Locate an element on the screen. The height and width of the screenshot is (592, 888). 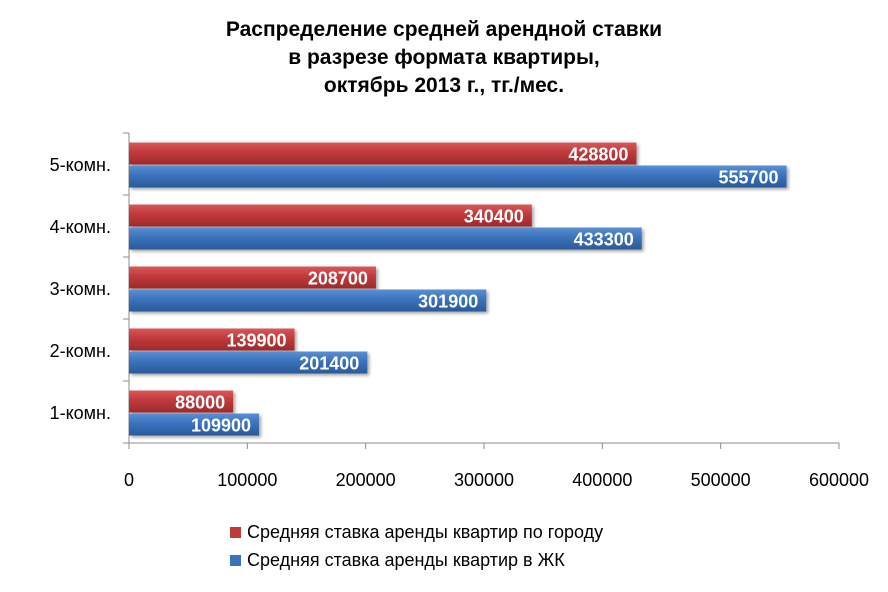
data-label: 208700 is located at coordinates (338, 279).